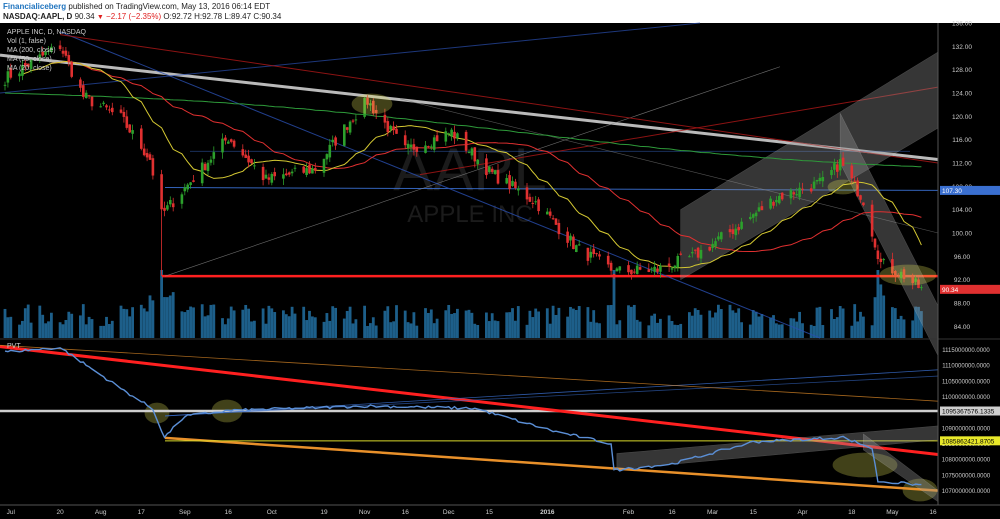  What do you see at coordinates (490, 512) in the screenshot?
I see `date-tick-label: 15` at bounding box center [490, 512].